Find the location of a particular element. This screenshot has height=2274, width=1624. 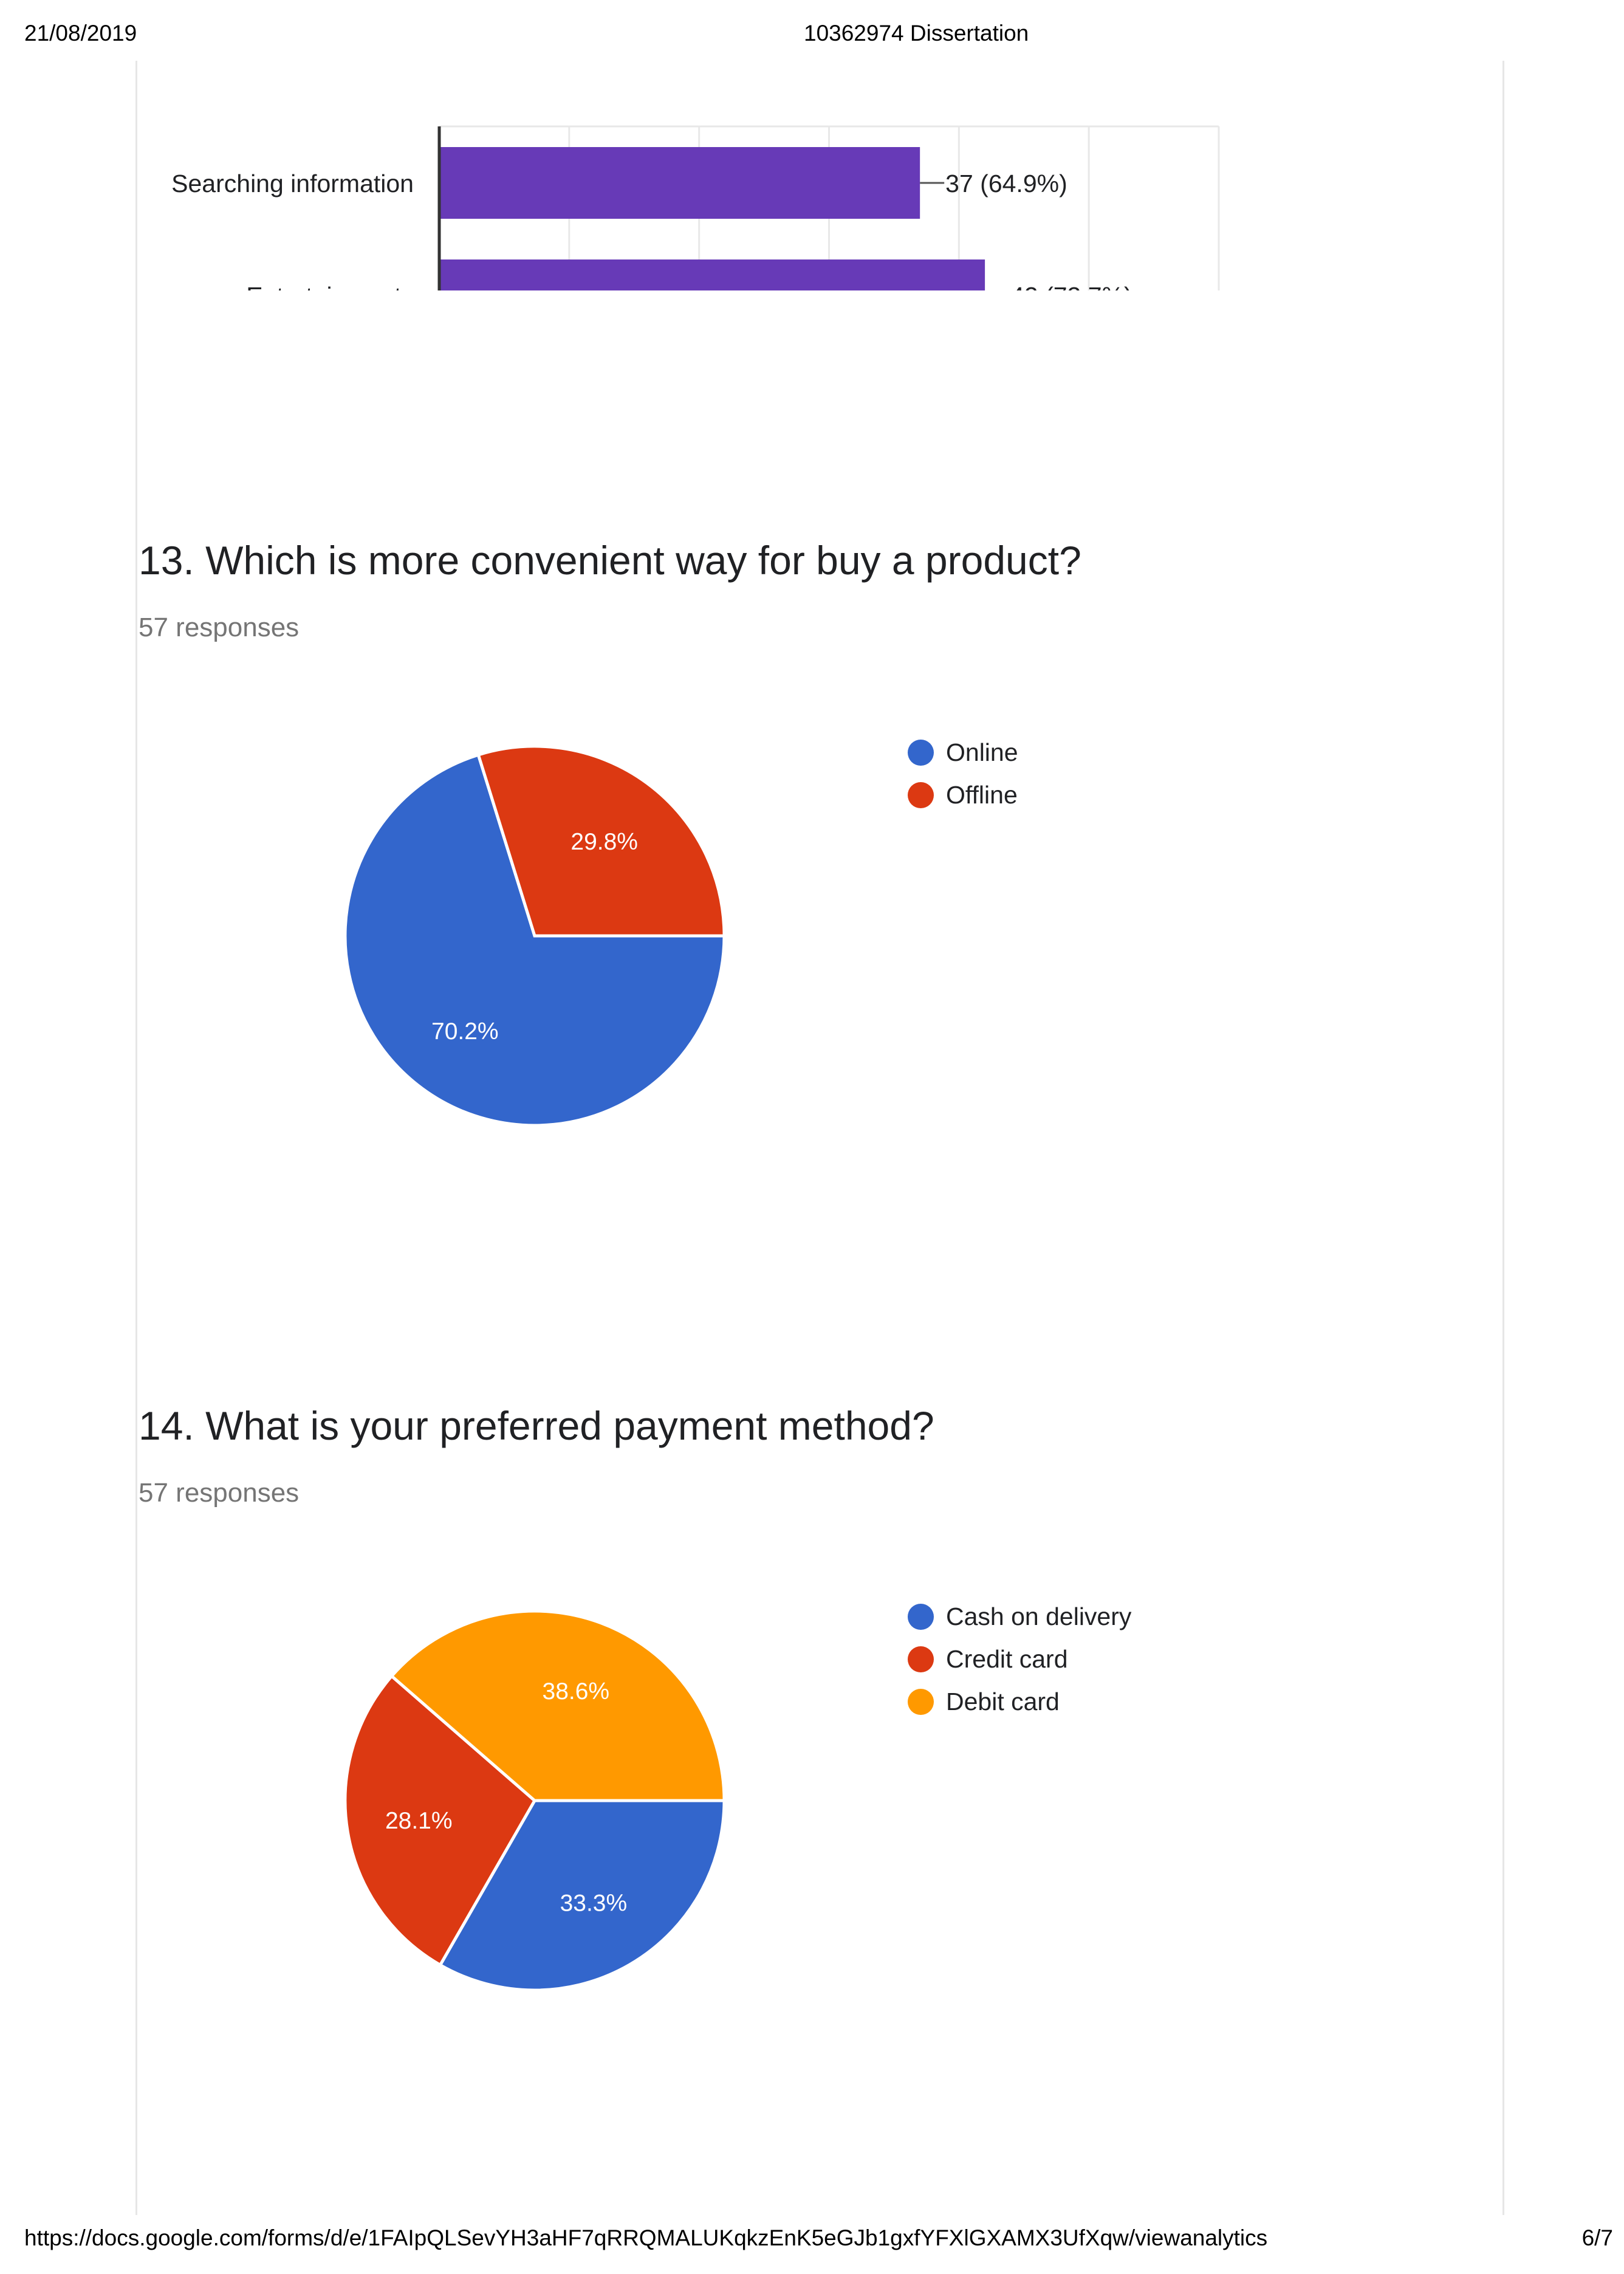

pie-chart-payment: 33.3% 28.1% 38.6% is located at coordinates (534, 1800).